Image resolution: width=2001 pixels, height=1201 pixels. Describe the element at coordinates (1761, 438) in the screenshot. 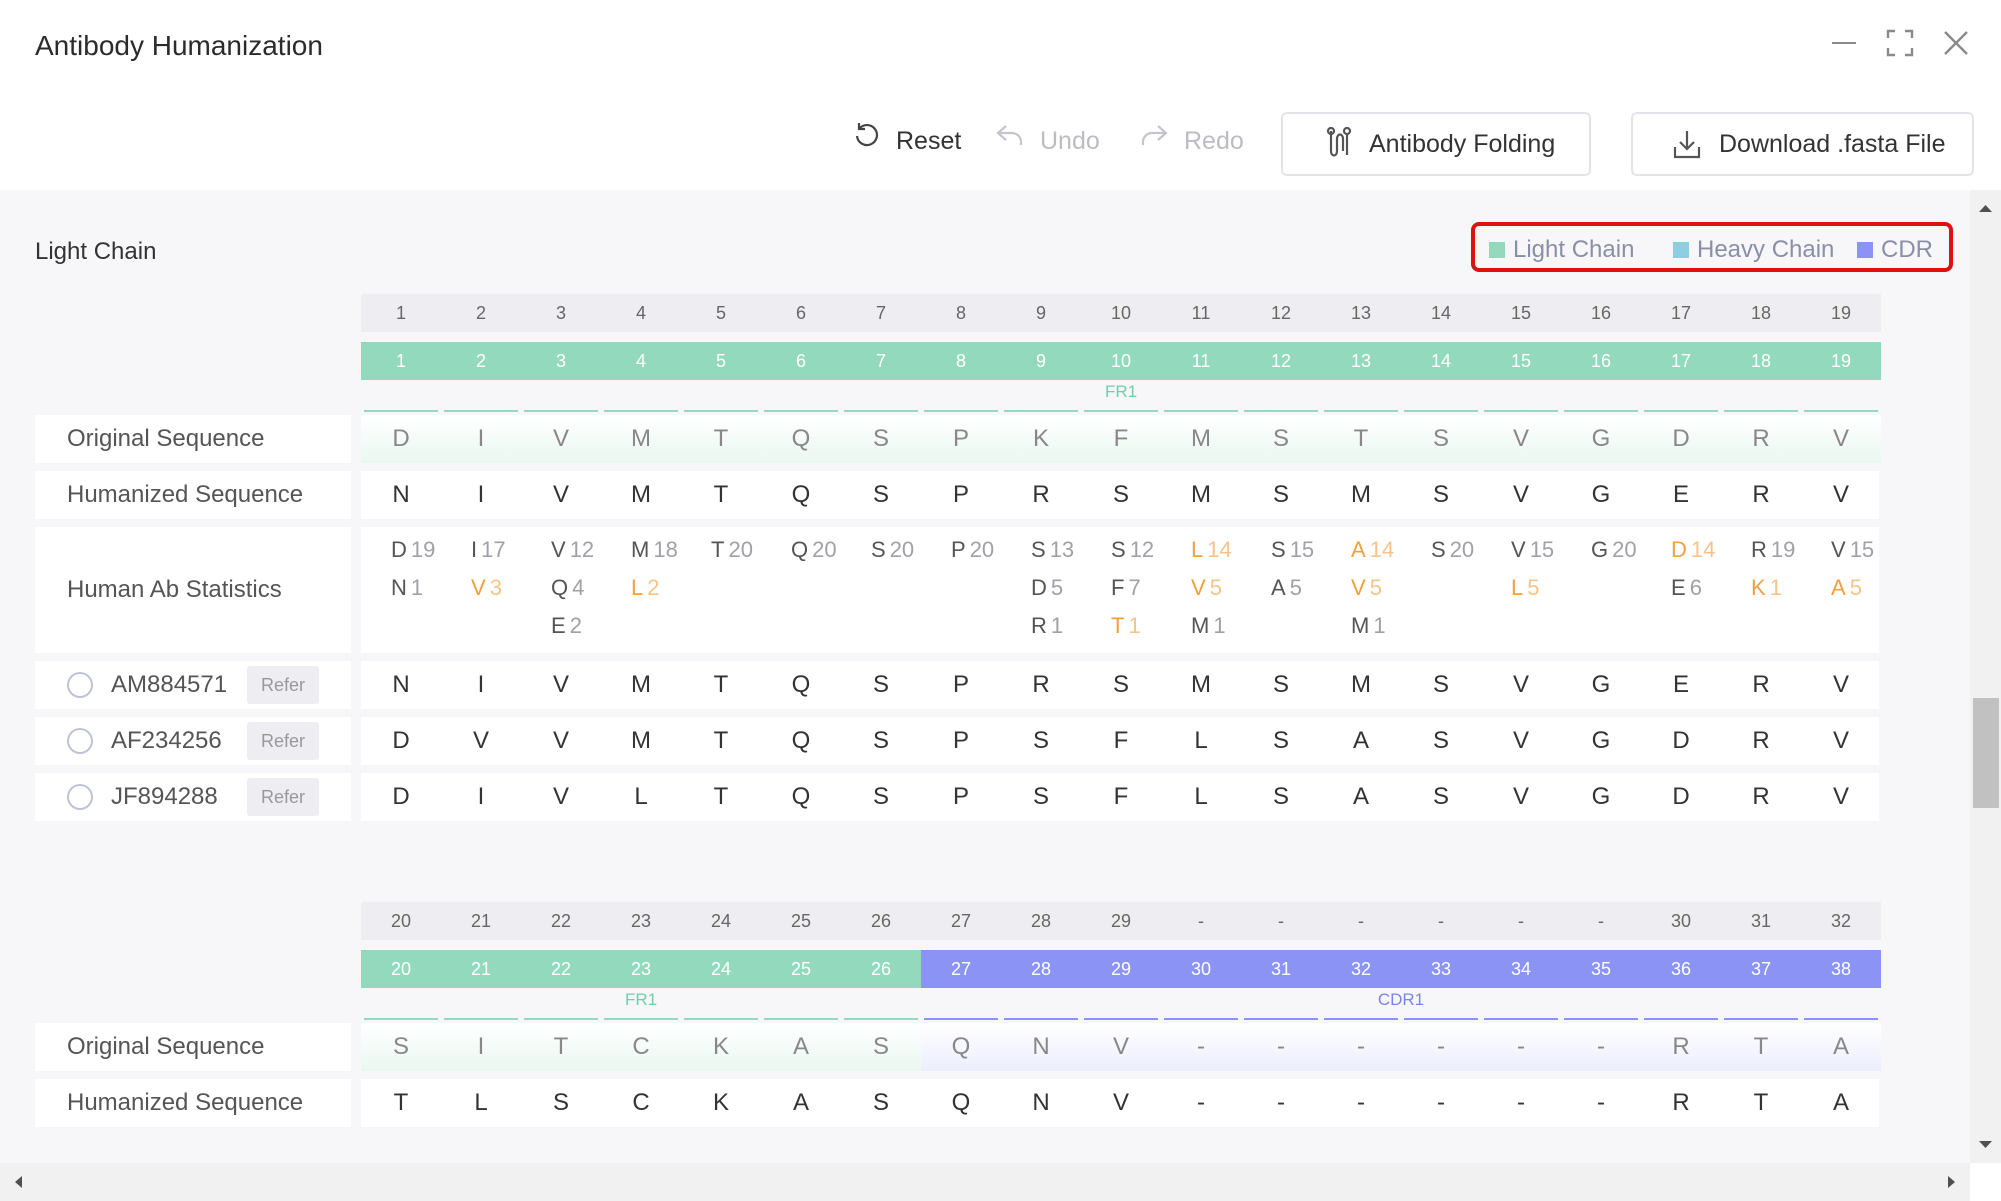

I see `original-sequence-residue: R` at that location.